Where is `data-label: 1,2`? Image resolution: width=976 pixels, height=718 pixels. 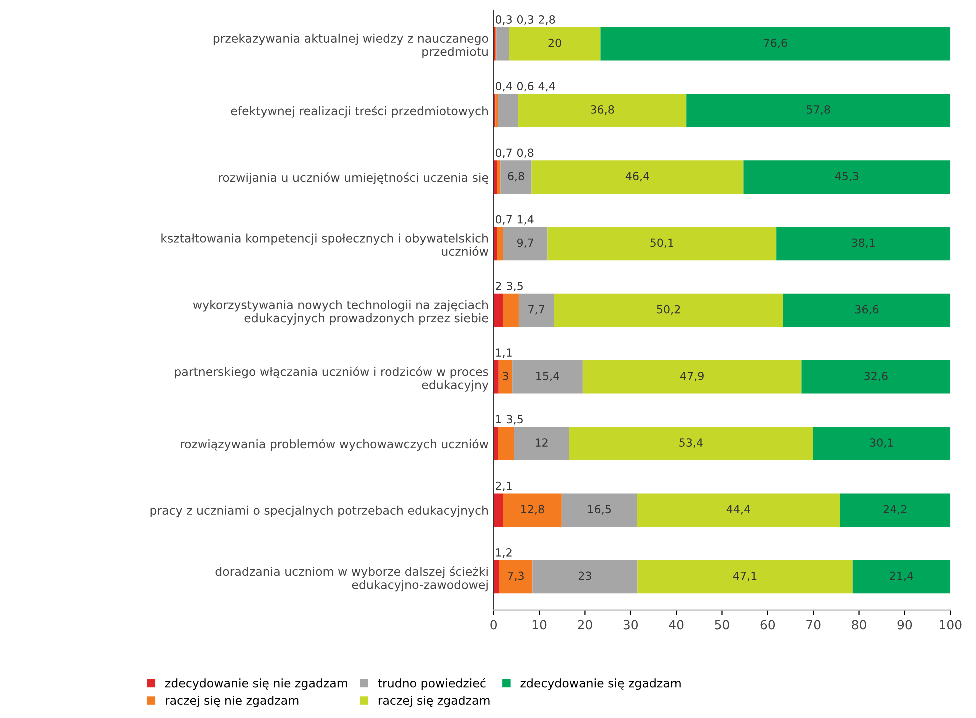
data-label: 1,2 is located at coordinates (504, 553).